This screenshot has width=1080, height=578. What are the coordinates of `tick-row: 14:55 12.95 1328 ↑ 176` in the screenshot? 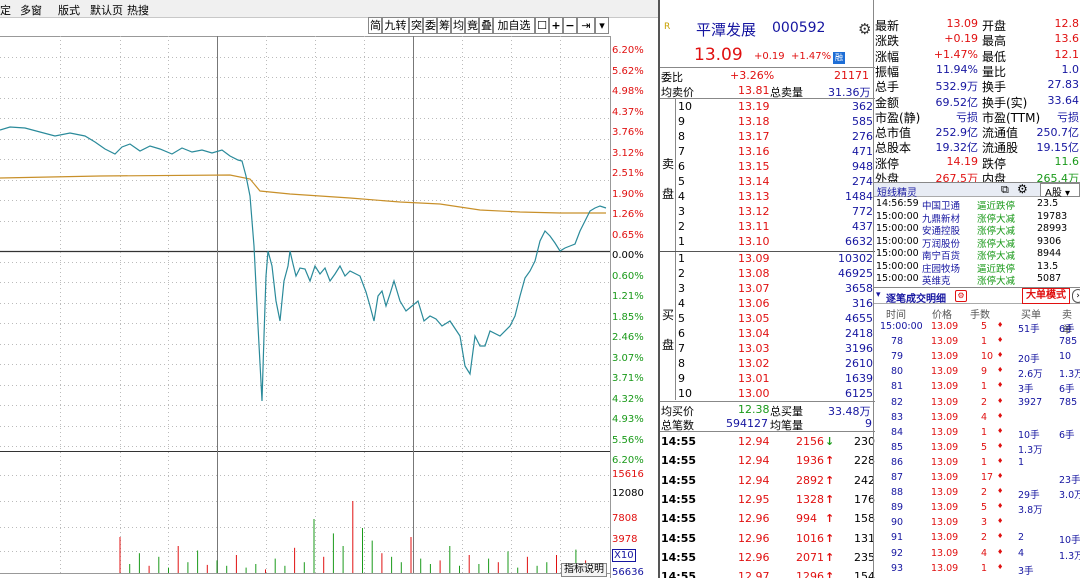 It's located at (768, 499).